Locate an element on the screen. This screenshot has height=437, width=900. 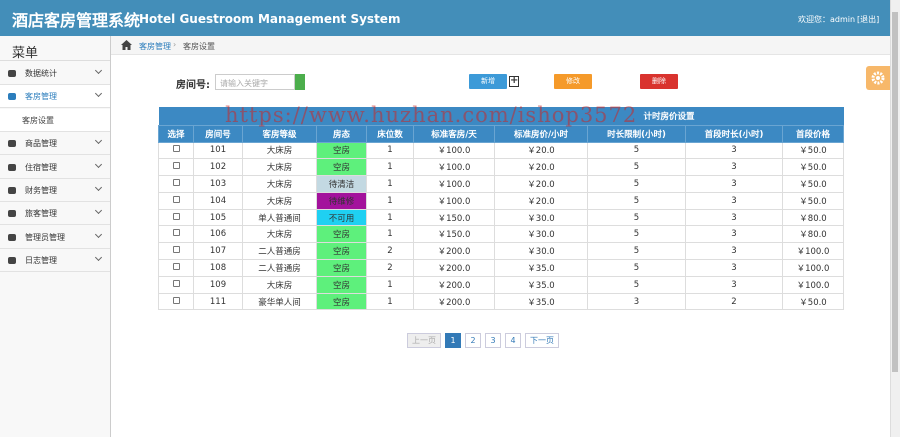
add-button: 新增 is located at coordinates (488, 81).